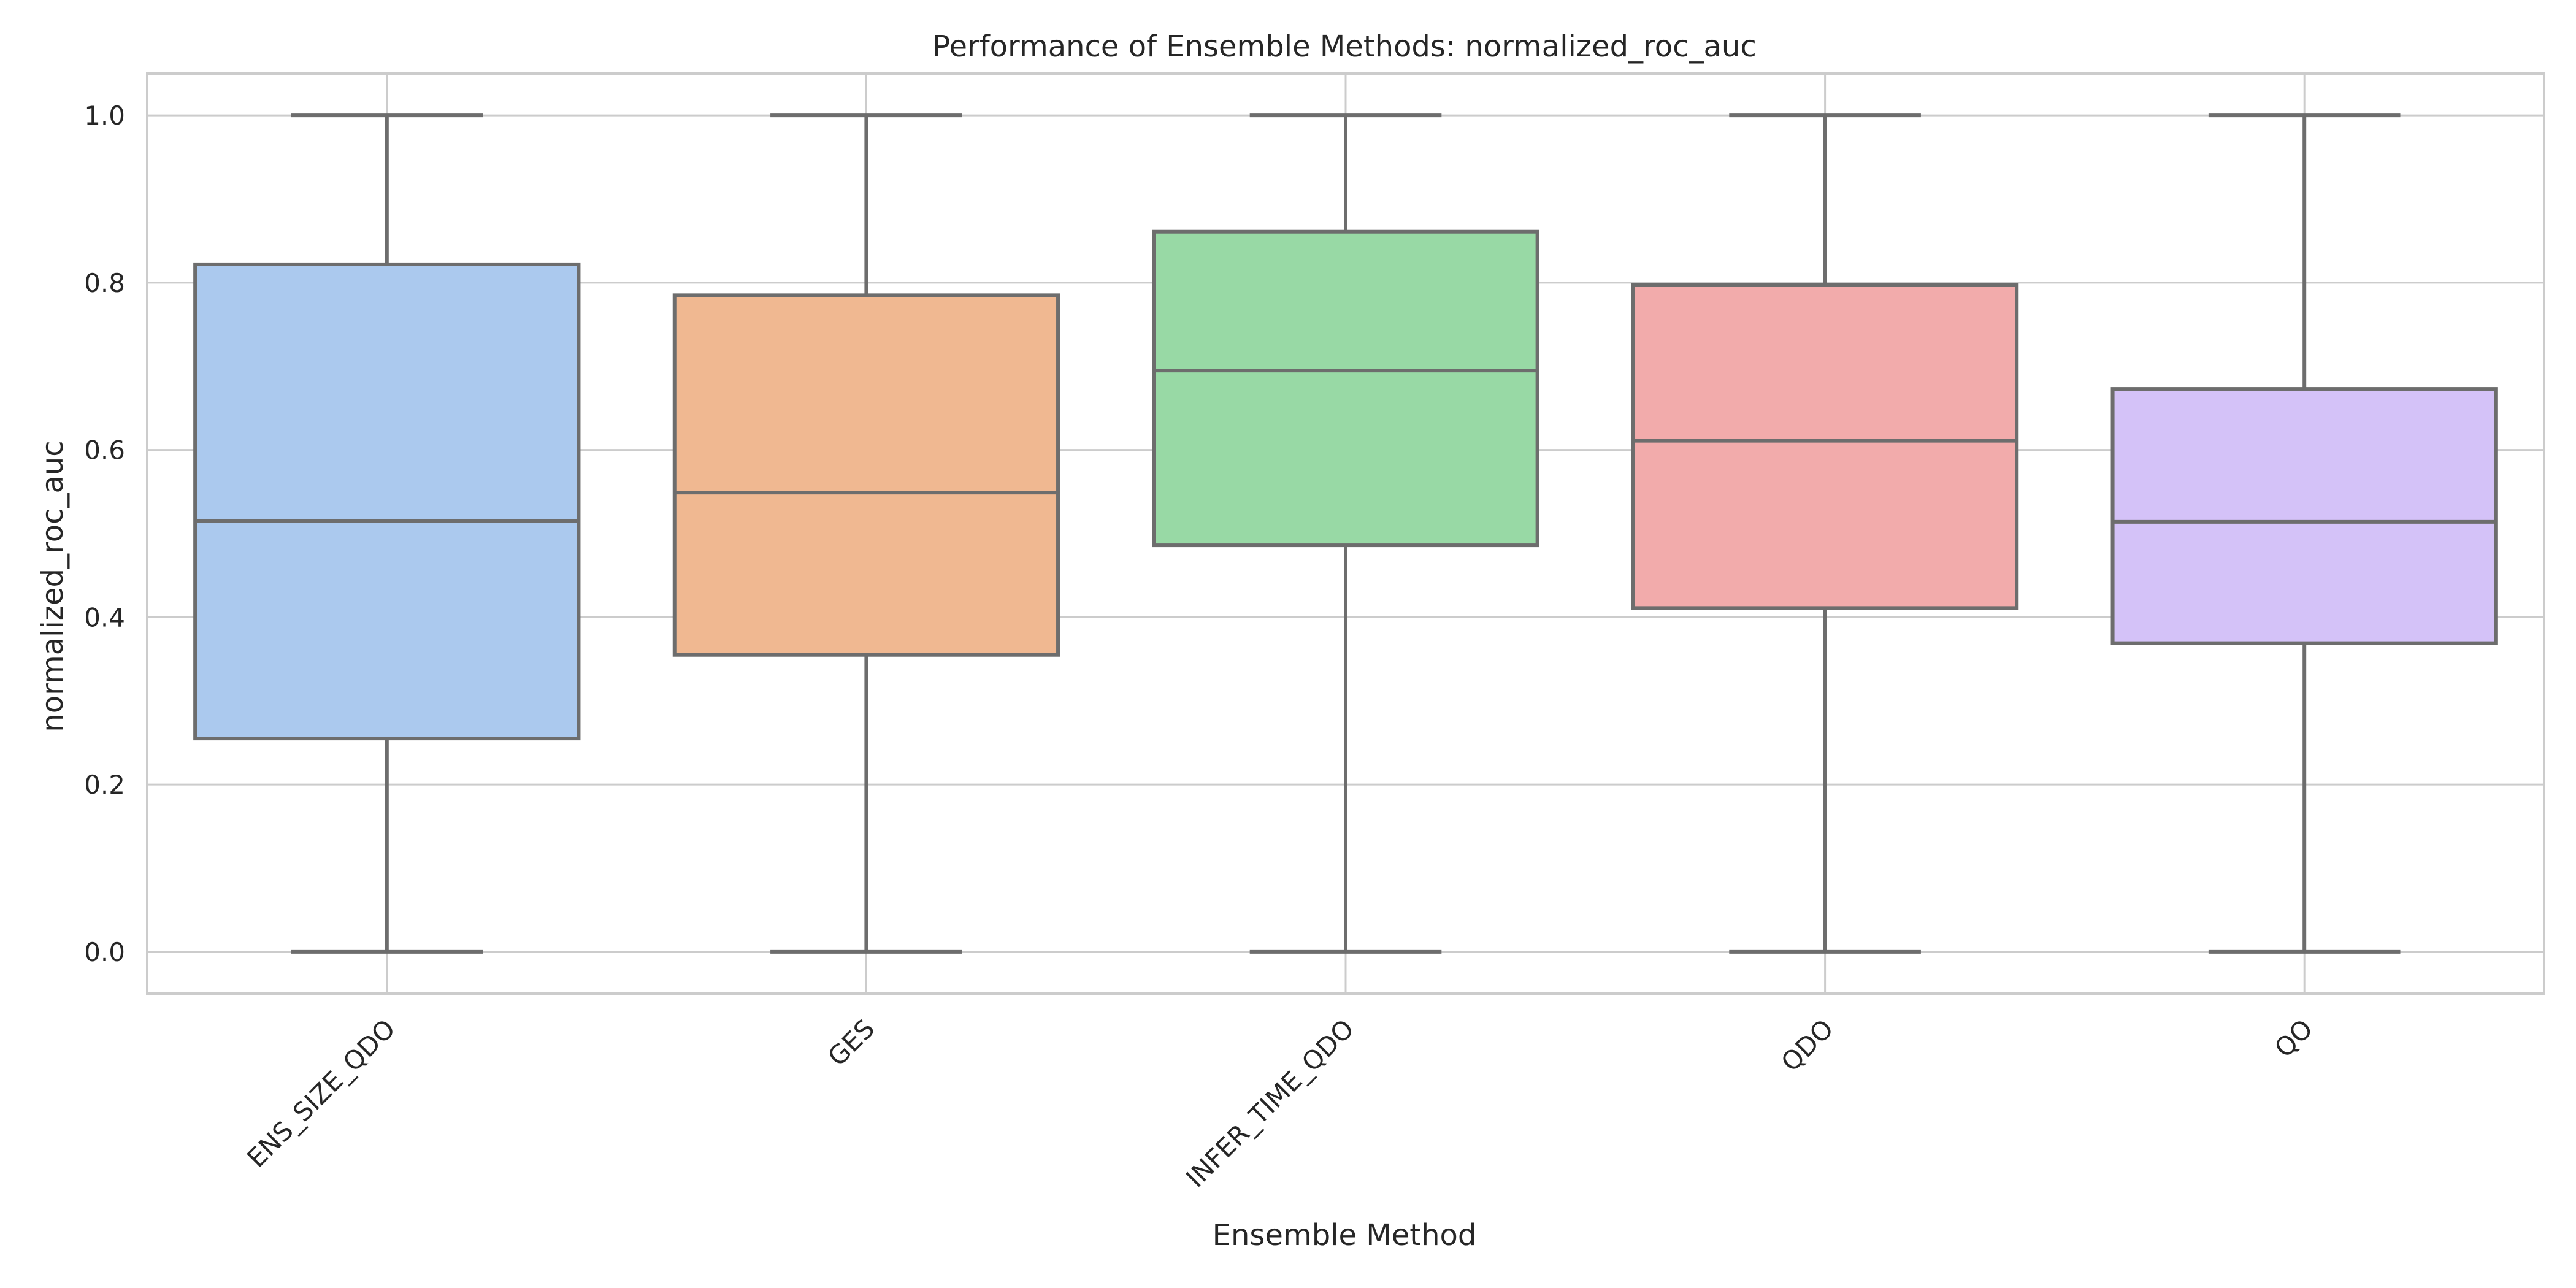 The height and width of the screenshot is (1288, 2576). Describe the element at coordinates (104, 283) in the screenshot. I see `y-tick-label: 0.8` at that location.